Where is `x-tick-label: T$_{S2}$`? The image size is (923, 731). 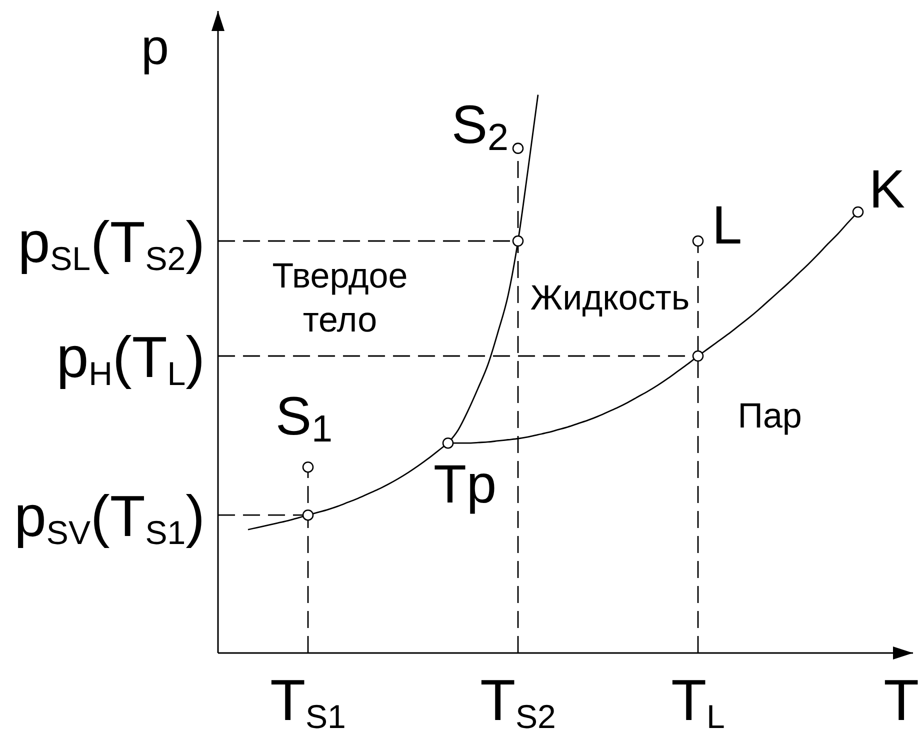
x-tick-label: T$_{S2}$ is located at coordinates (518, 699).